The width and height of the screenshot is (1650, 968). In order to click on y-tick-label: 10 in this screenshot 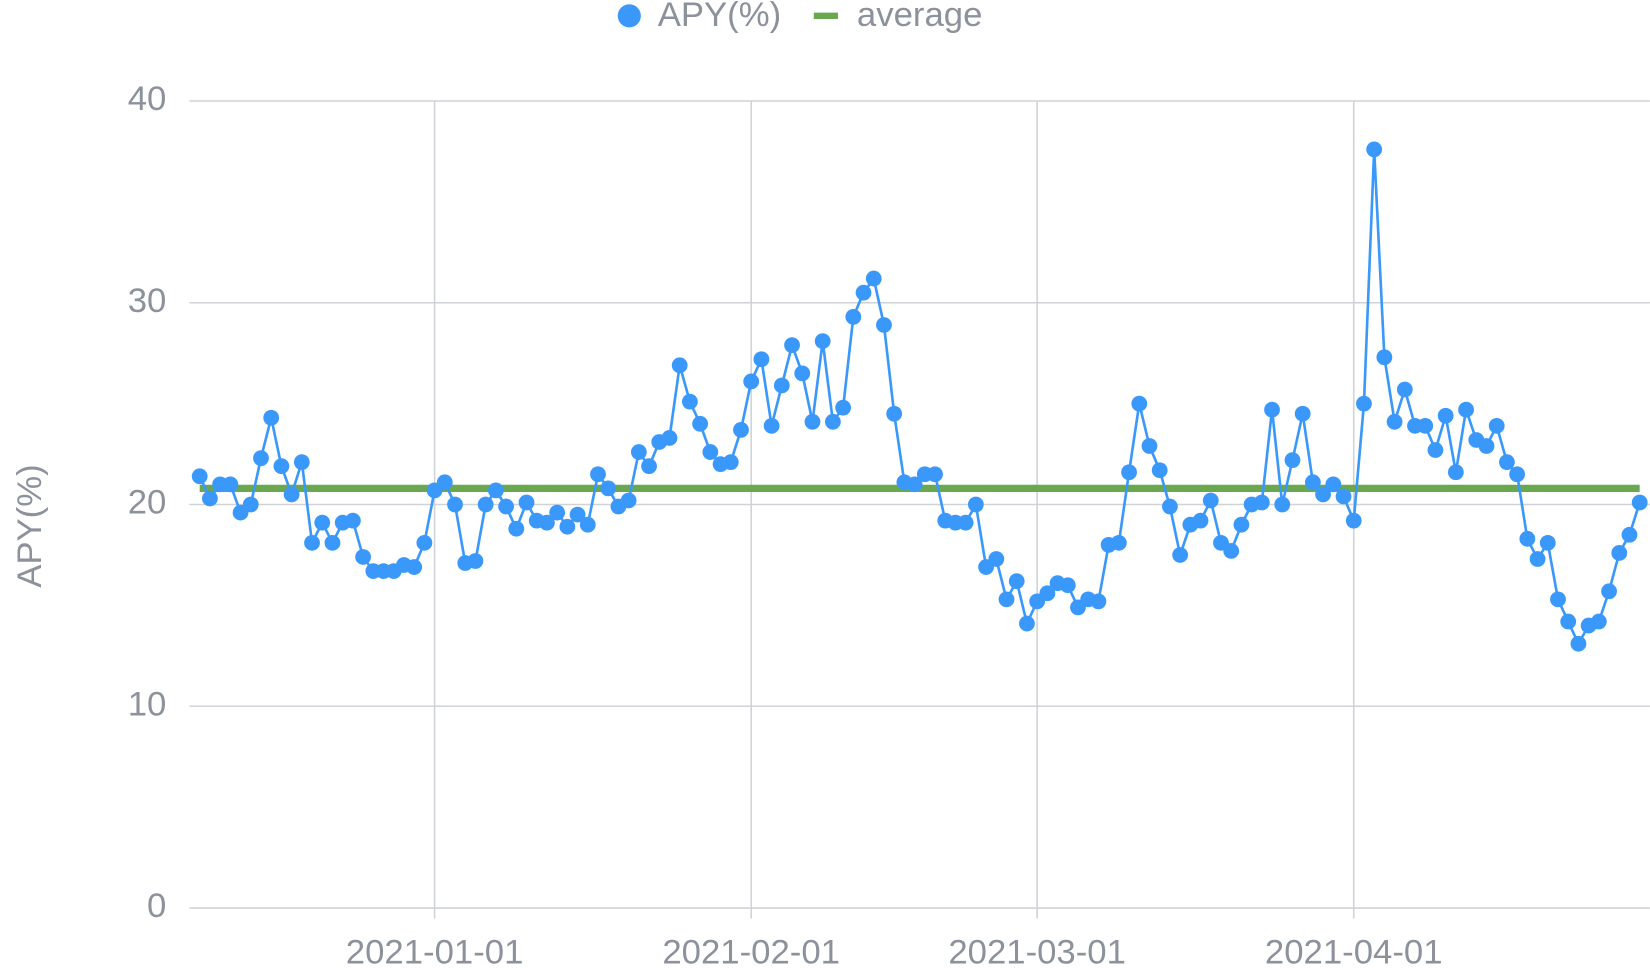, I will do `click(147, 704)`.